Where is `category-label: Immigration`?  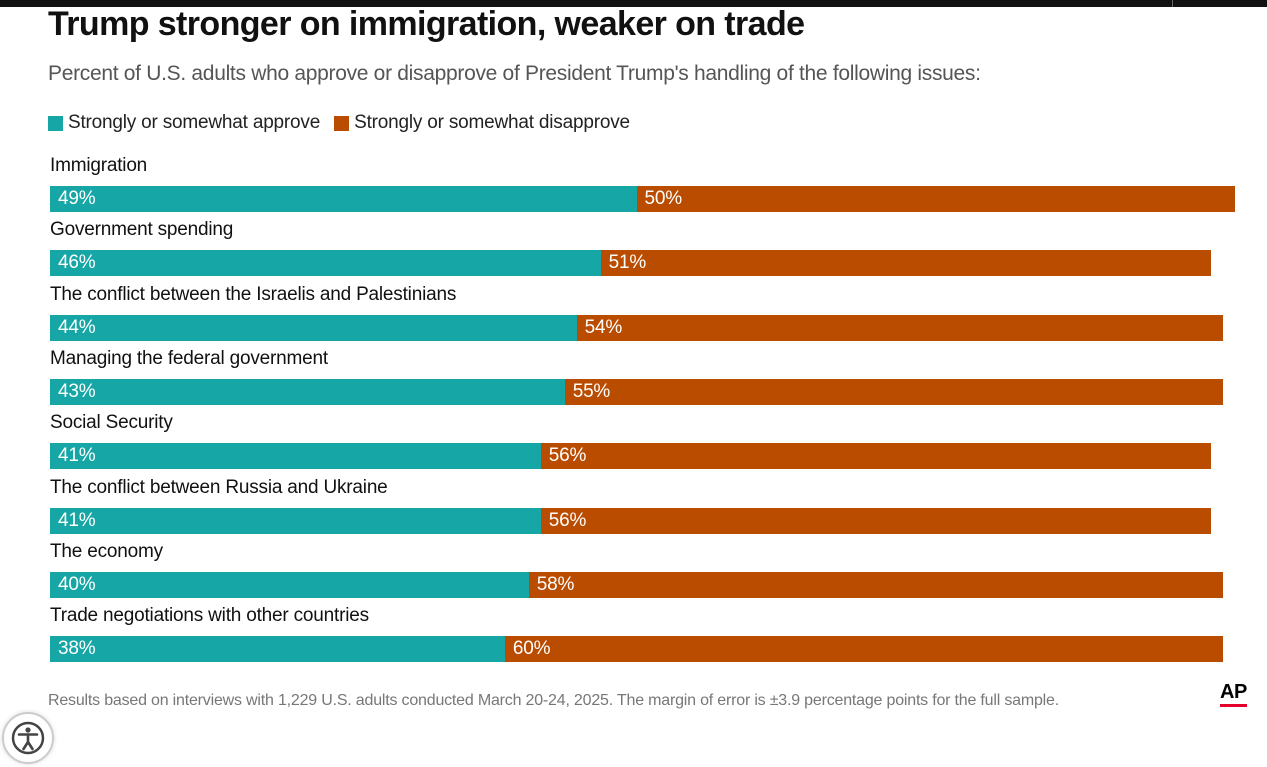 category-label: Immigration is located at coordinates (99, 165).